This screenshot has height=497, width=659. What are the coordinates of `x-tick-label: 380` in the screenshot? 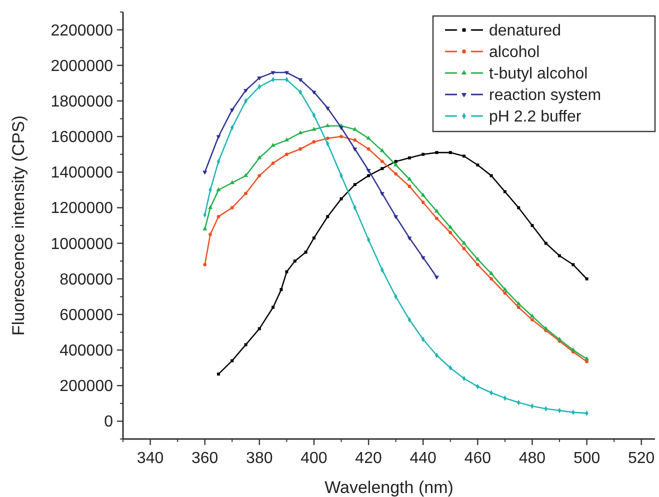 It's located at (259, 458).